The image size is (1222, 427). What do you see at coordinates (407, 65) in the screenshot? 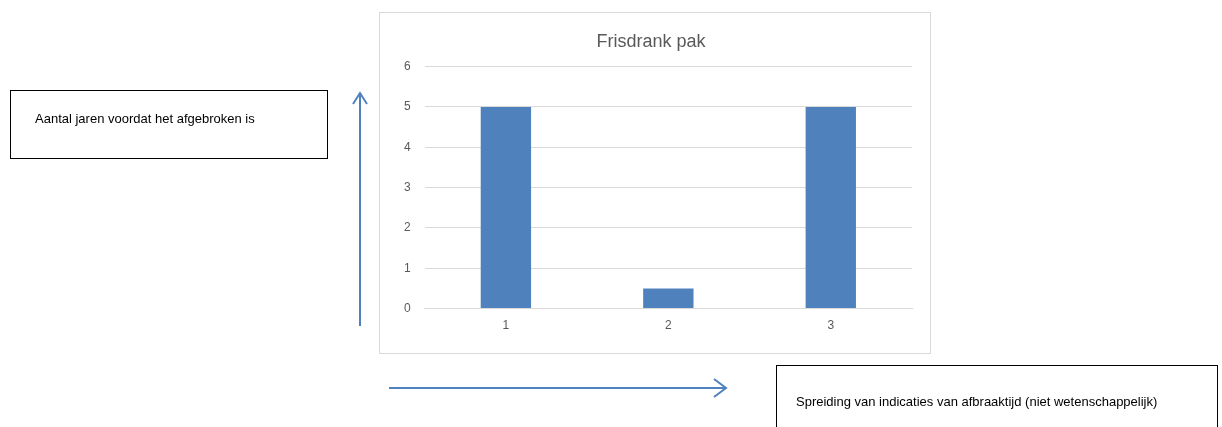
I see `y-tick-label: 6` at bounding box center [407, 65].